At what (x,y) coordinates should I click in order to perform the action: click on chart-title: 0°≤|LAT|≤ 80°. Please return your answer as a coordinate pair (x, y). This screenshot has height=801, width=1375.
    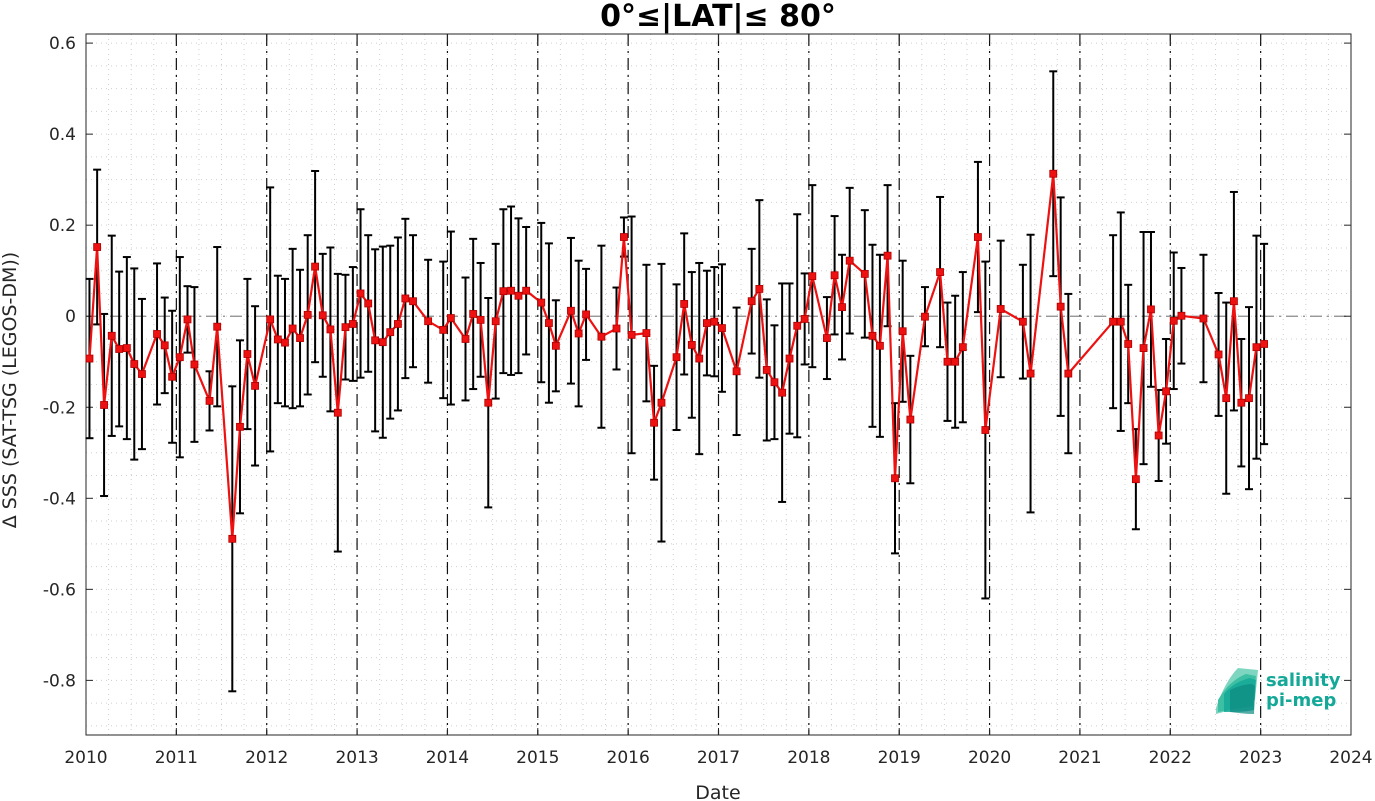
    Looking at the image, I should click on (718, 17).